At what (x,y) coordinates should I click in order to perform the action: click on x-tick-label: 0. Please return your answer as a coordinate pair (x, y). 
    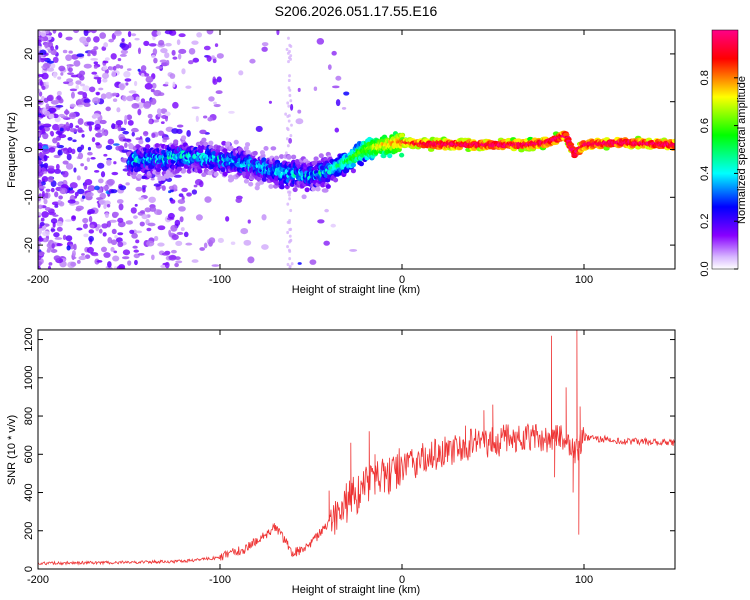
    Looking at the image, I should click on (402, 280).